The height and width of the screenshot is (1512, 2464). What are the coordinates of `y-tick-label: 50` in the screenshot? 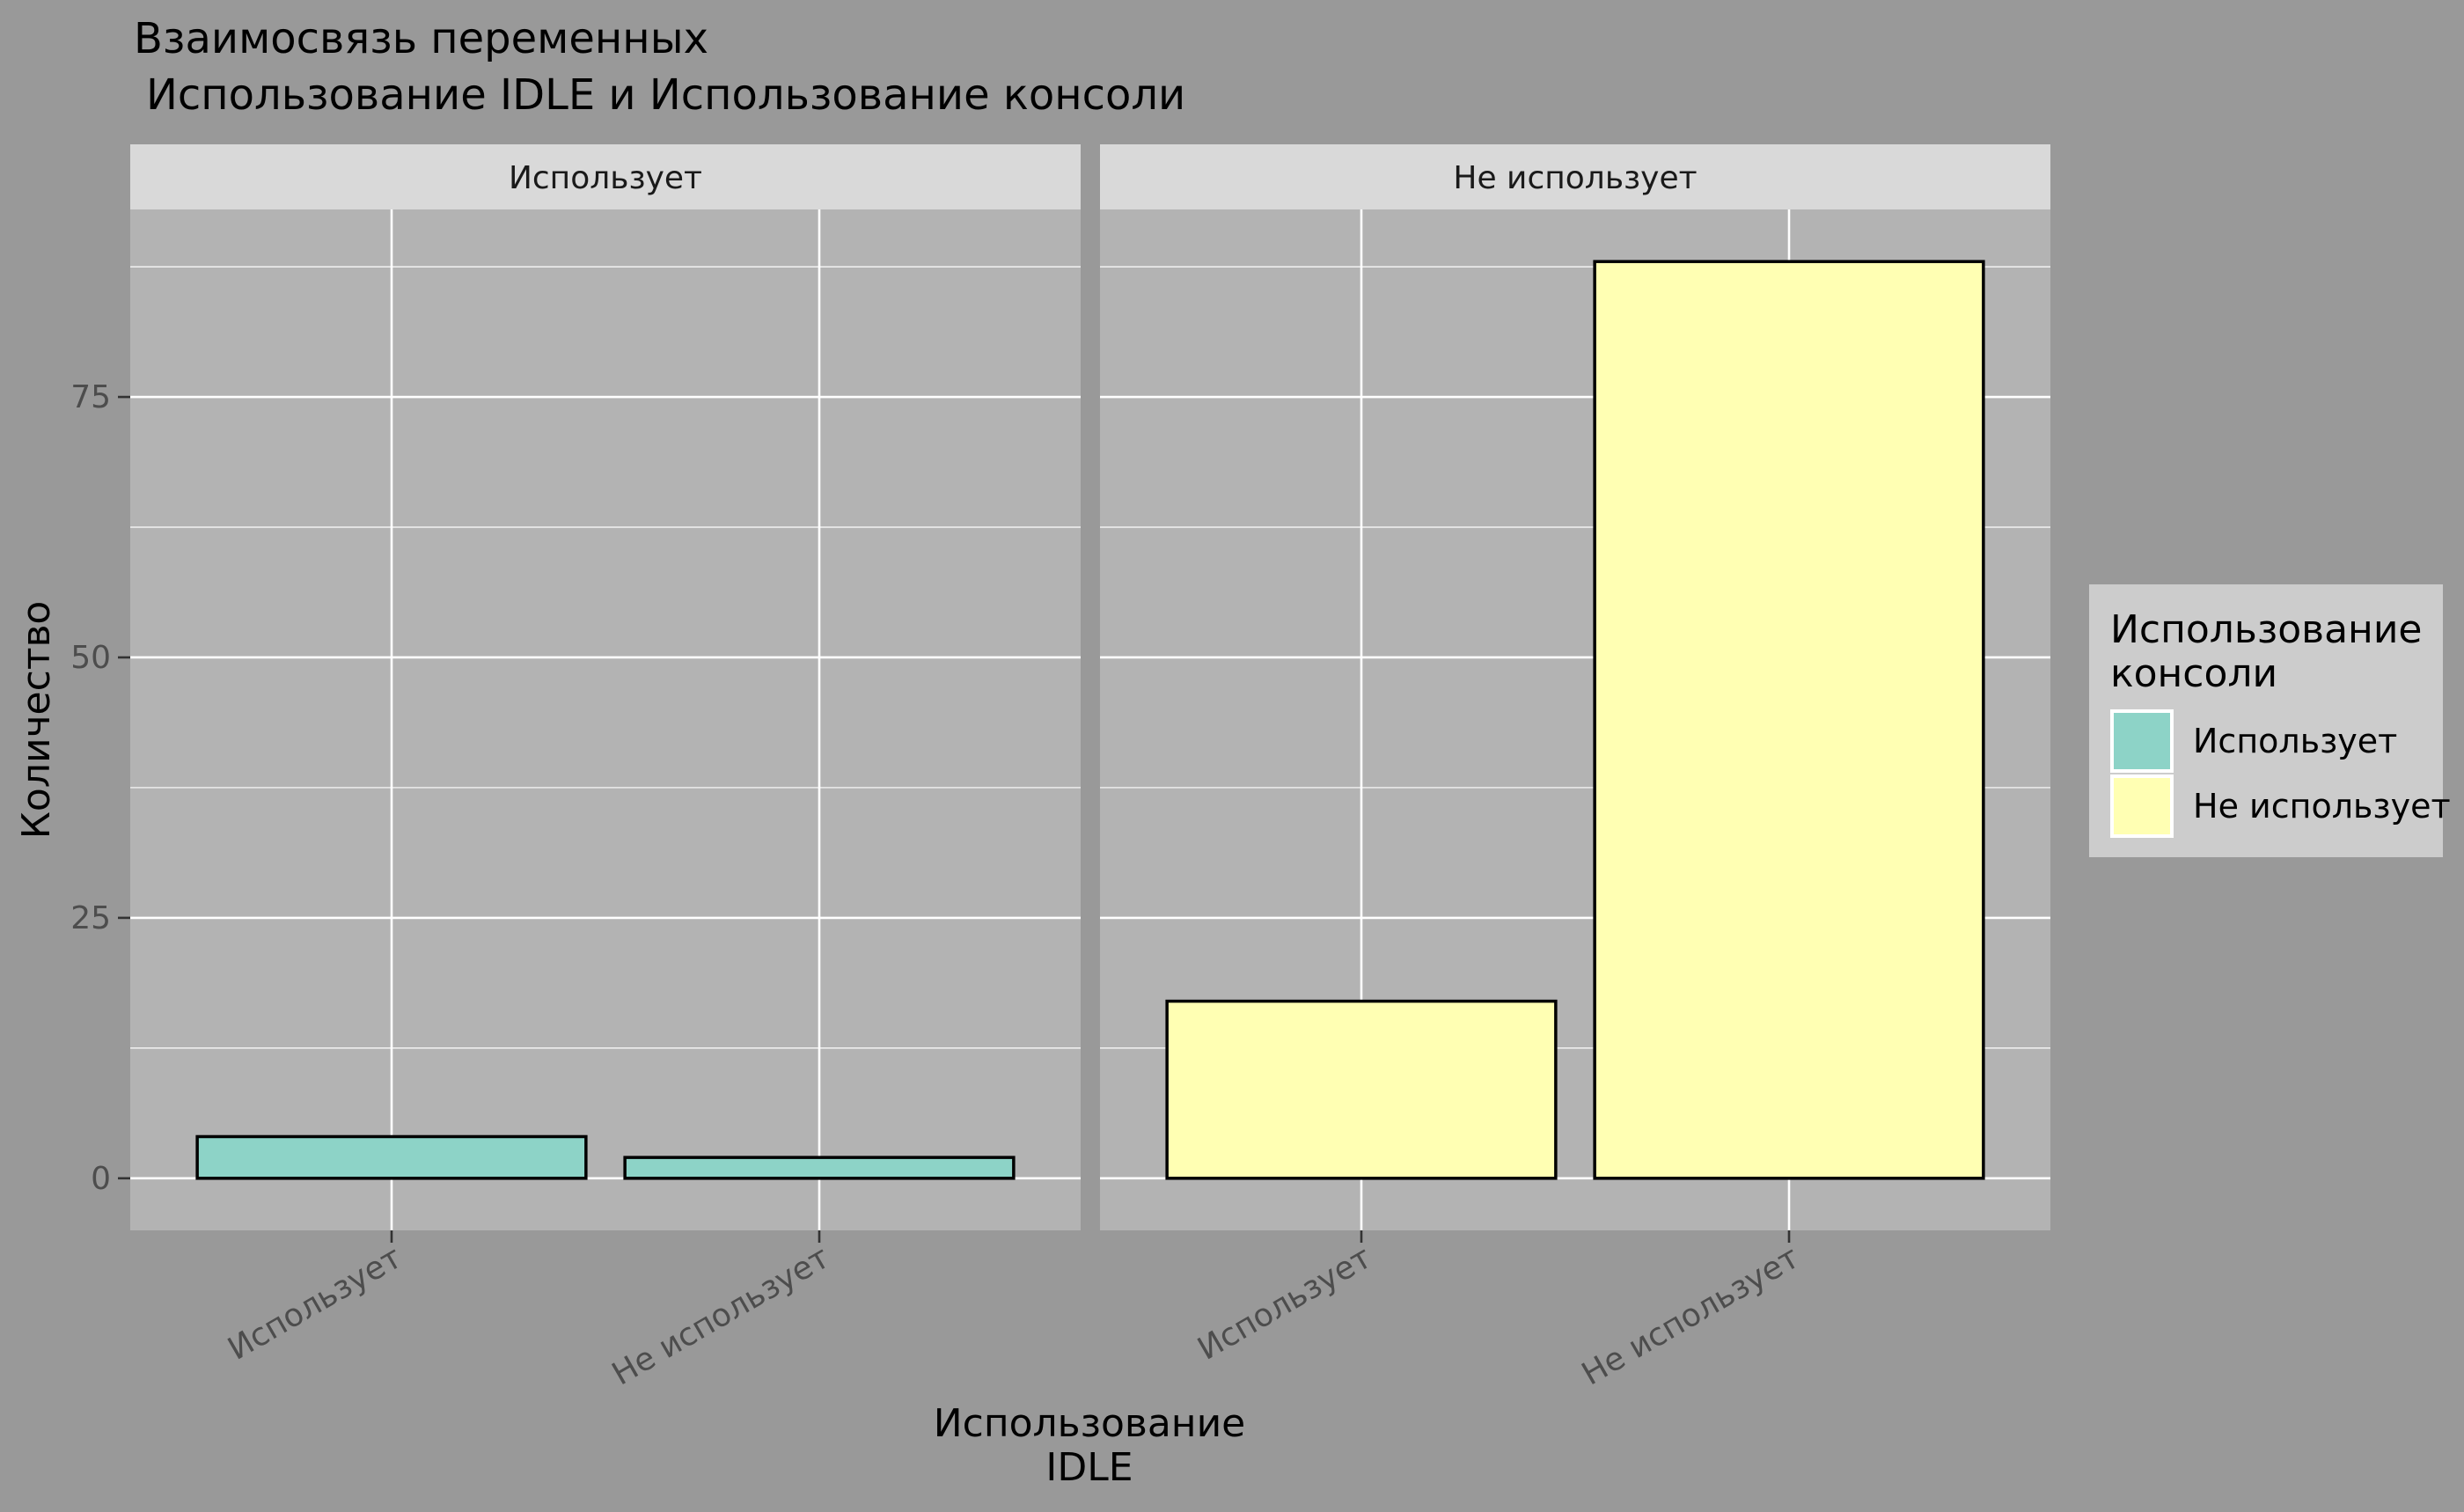 It's located at (90, 658).